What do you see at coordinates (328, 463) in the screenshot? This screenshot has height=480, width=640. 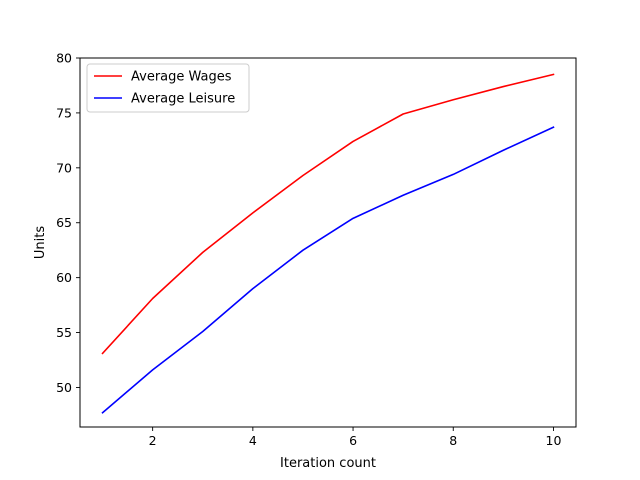 I see `x-axis-label: Iteration count` at bounding box center [328, 463].